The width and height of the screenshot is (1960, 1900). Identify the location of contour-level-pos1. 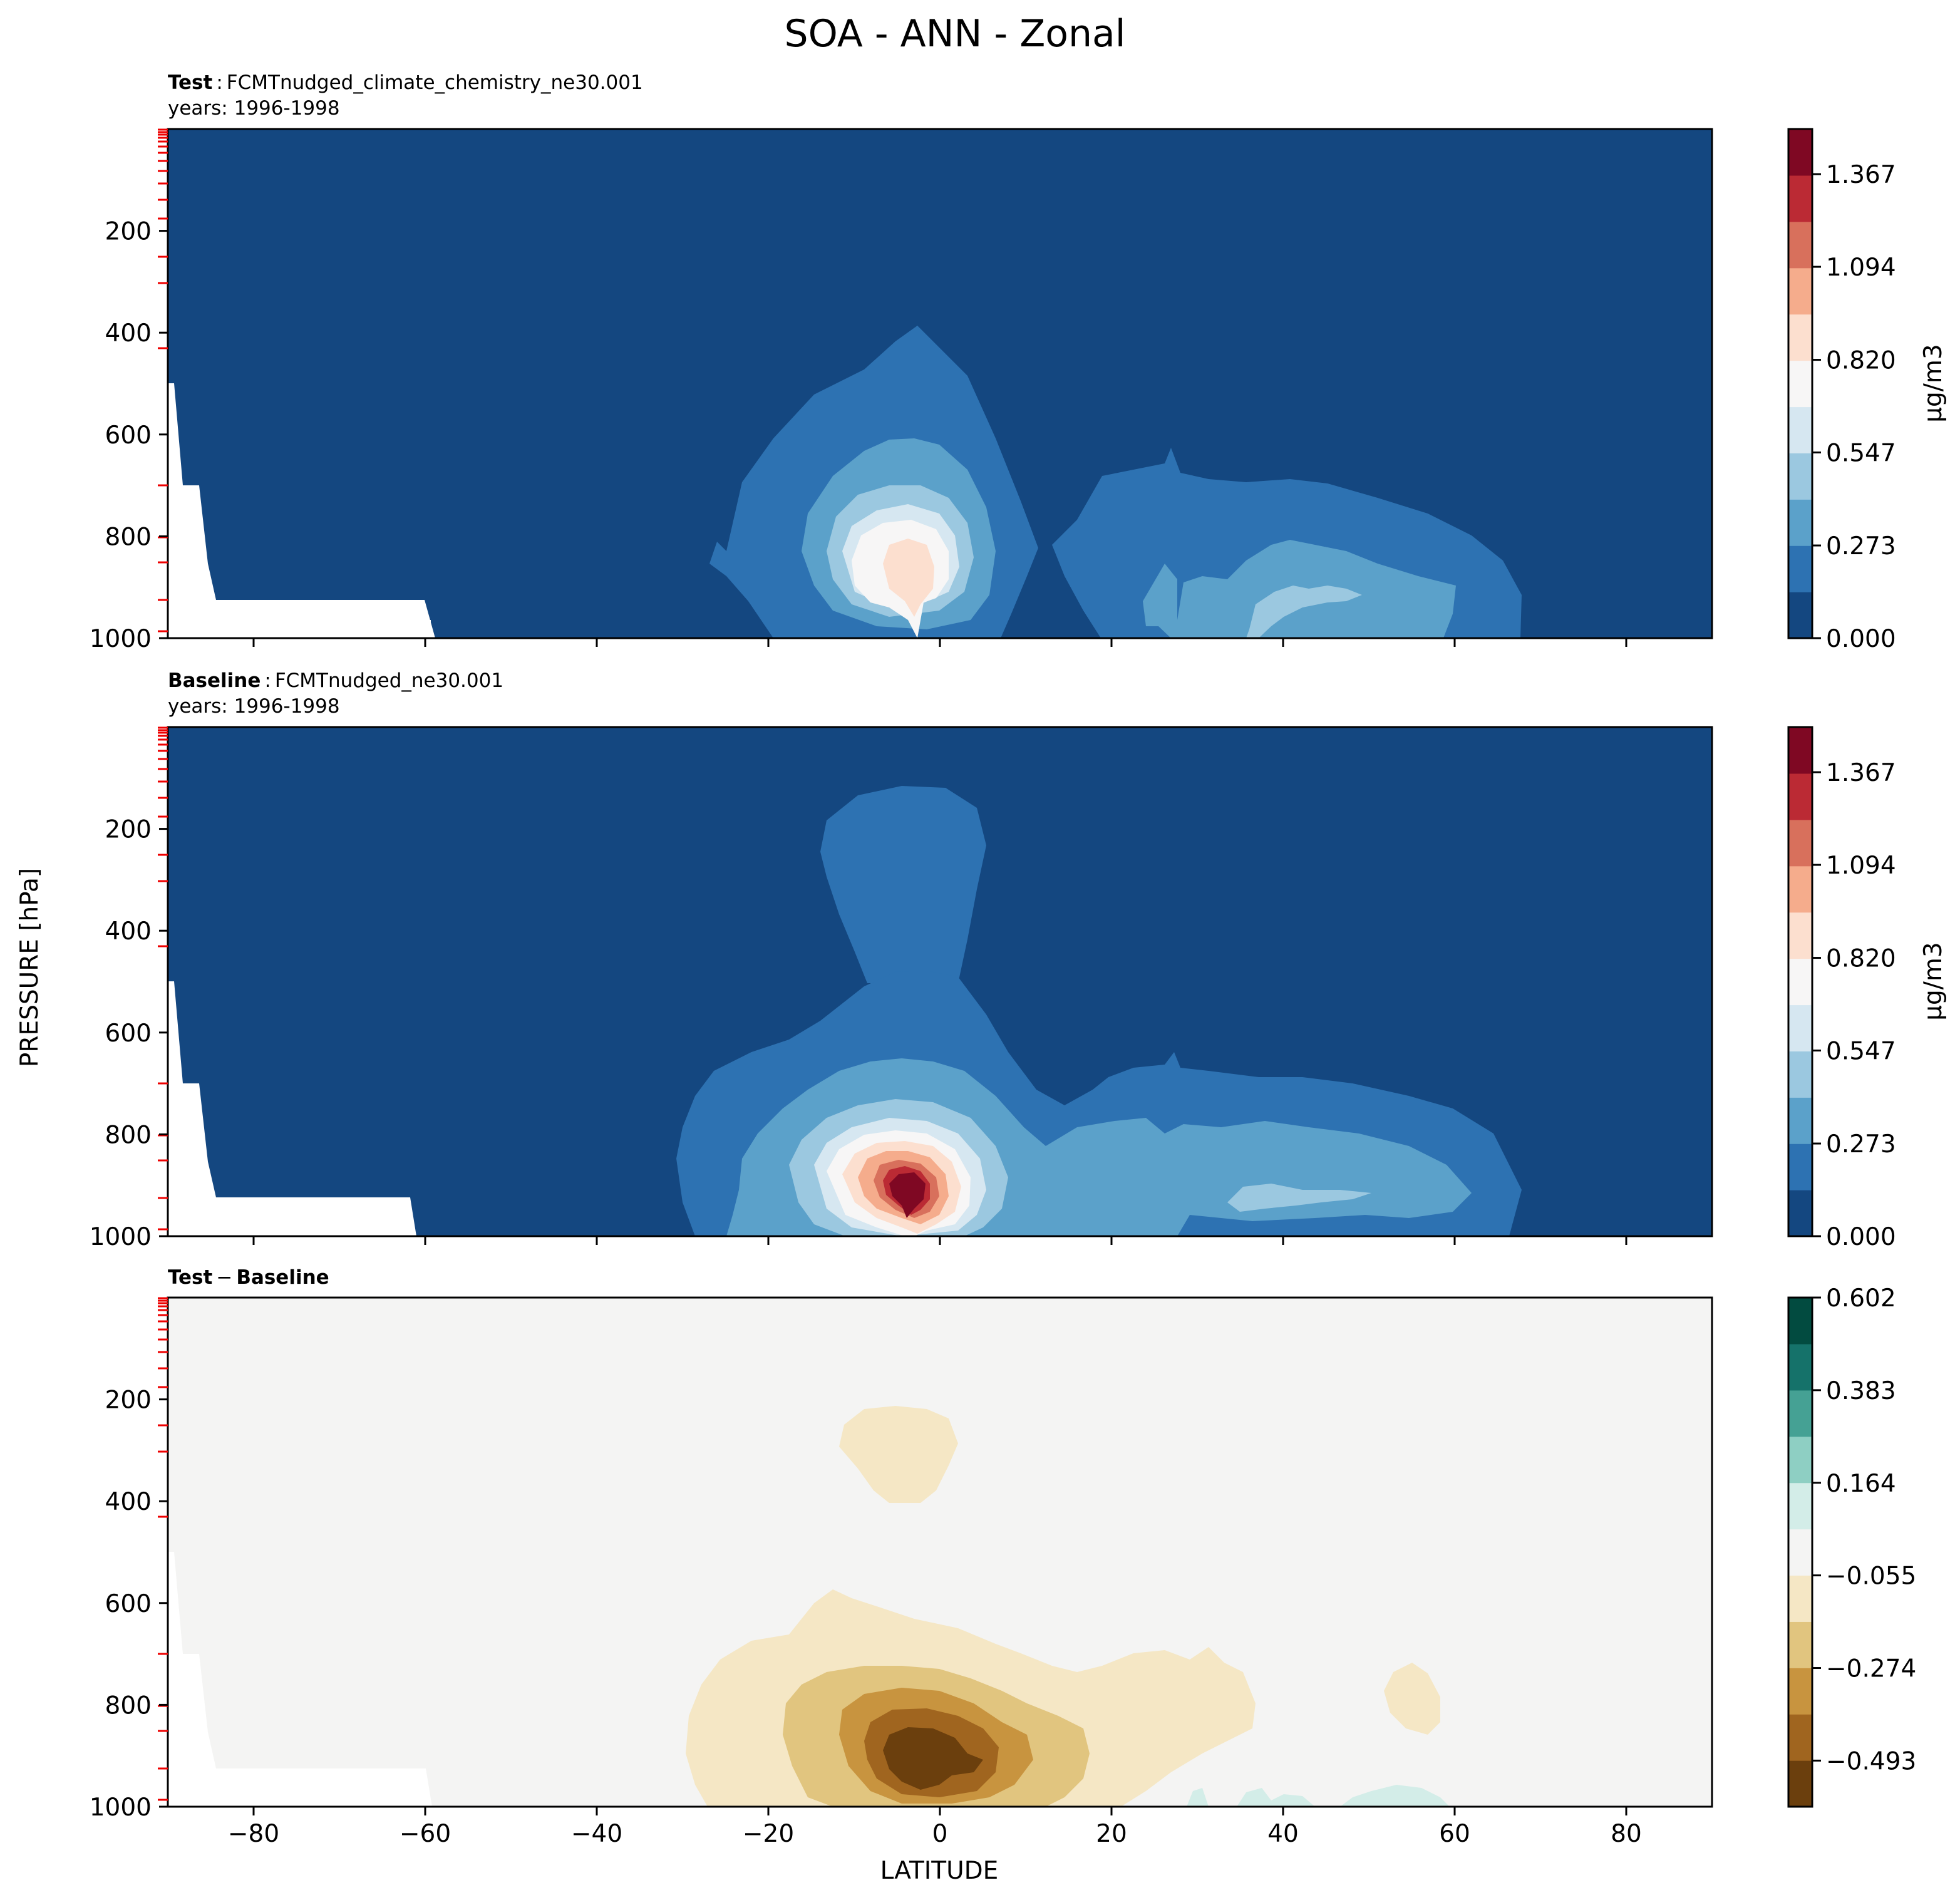
(1318, 1796).